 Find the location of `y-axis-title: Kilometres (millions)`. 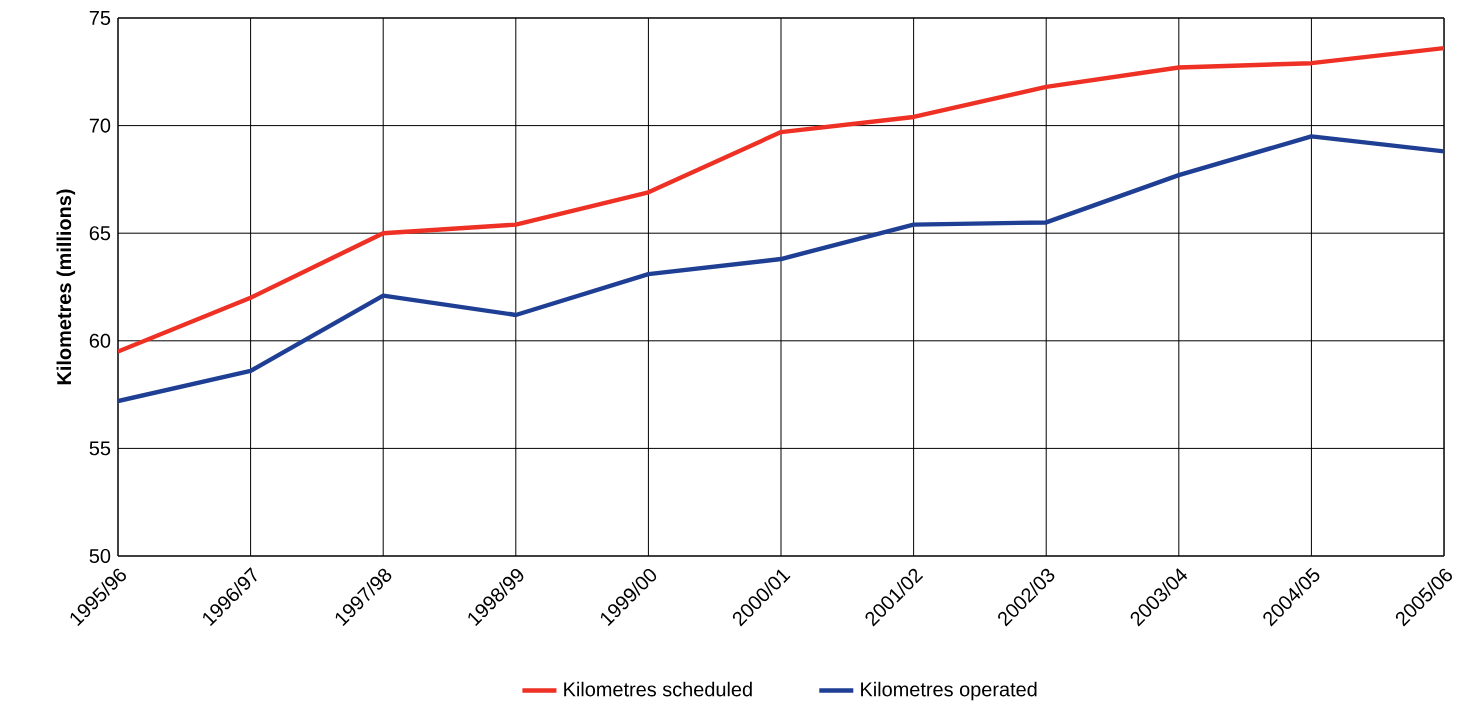

y-axis-title: Kilometres (millions) is located at coordinates (66, 287).